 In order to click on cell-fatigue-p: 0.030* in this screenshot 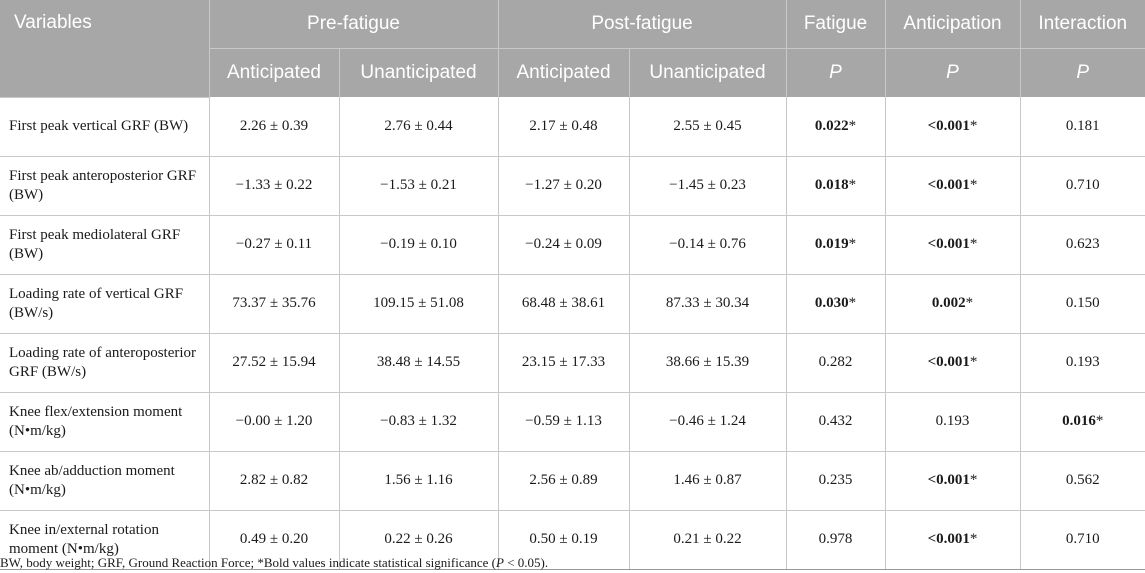, I will do `click(836, 304)`.